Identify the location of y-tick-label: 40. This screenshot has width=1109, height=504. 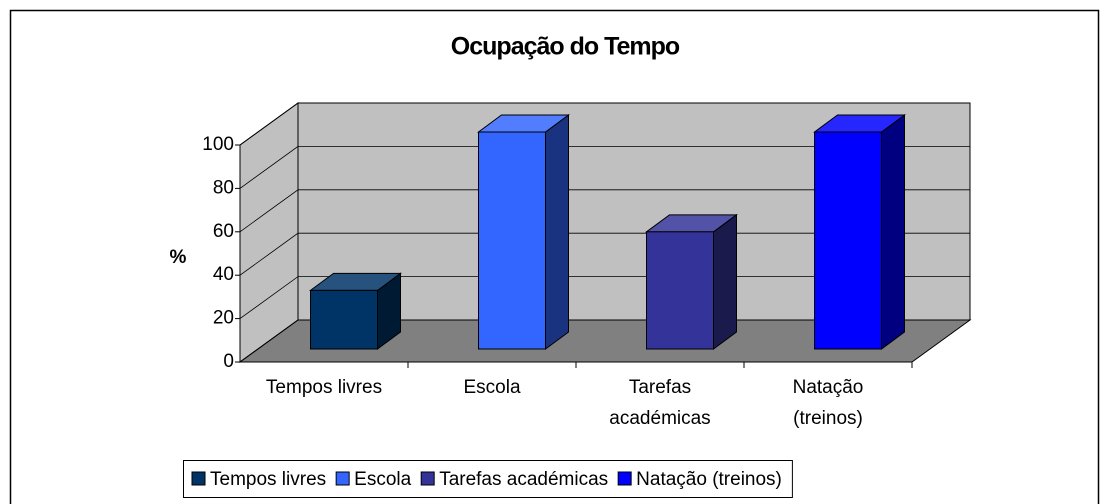
(223, 274).